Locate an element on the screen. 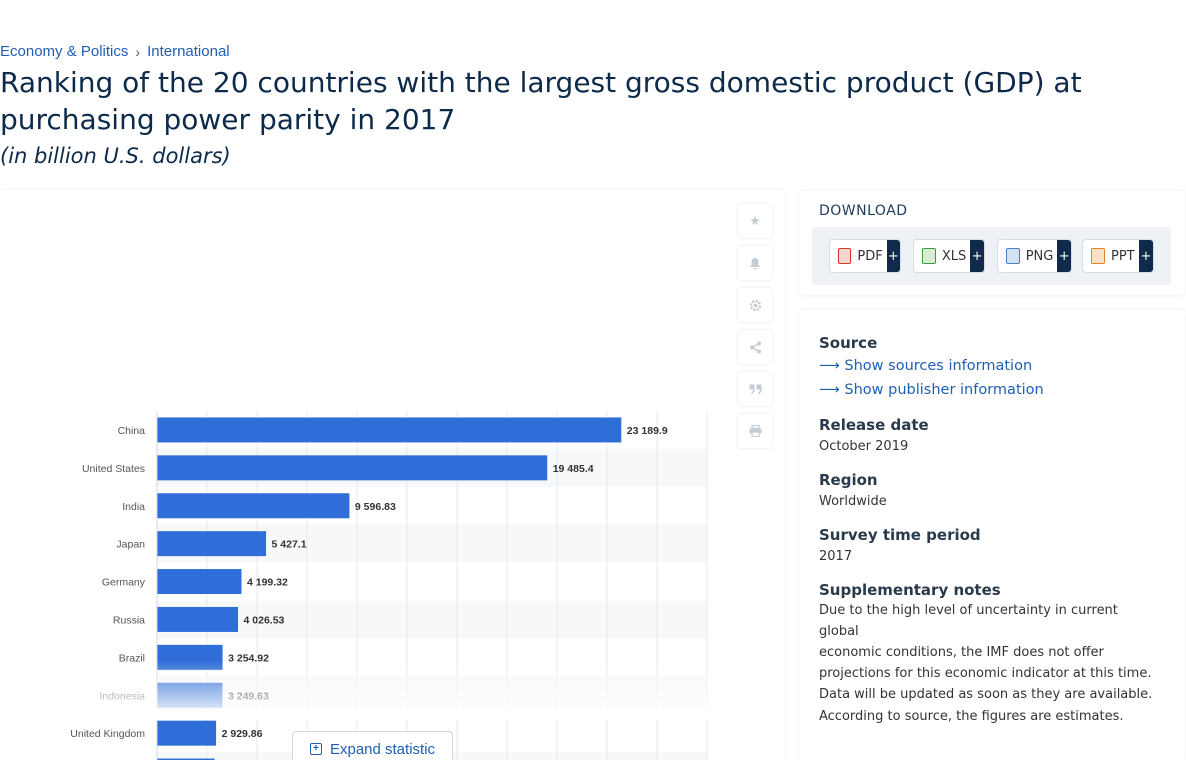  breadcrumb: Economy & Politics › International is located at coordinates (115, 51).